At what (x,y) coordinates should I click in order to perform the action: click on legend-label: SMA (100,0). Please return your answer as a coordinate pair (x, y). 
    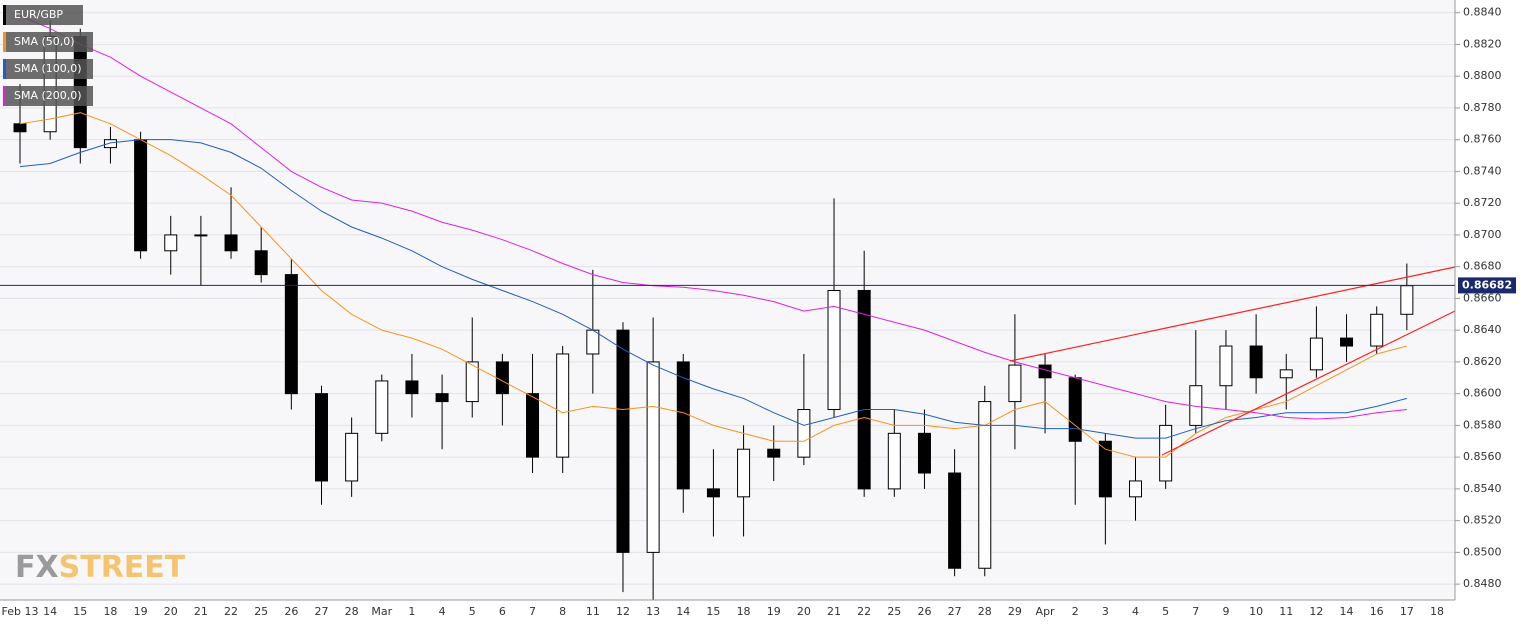
    Looking at the image, I should click on (48, 68).